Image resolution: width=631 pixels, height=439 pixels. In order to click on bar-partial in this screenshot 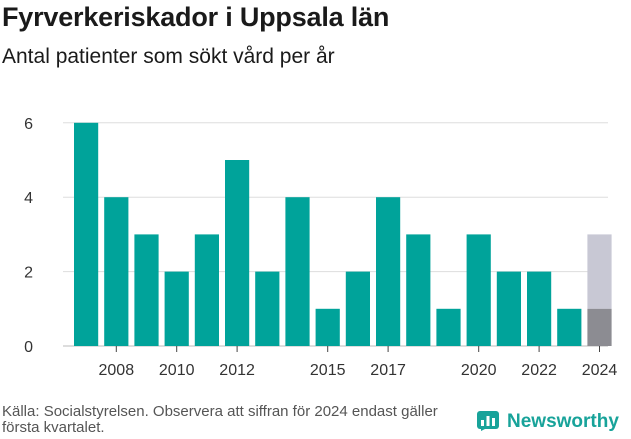, I will do `click(599, 327)`.